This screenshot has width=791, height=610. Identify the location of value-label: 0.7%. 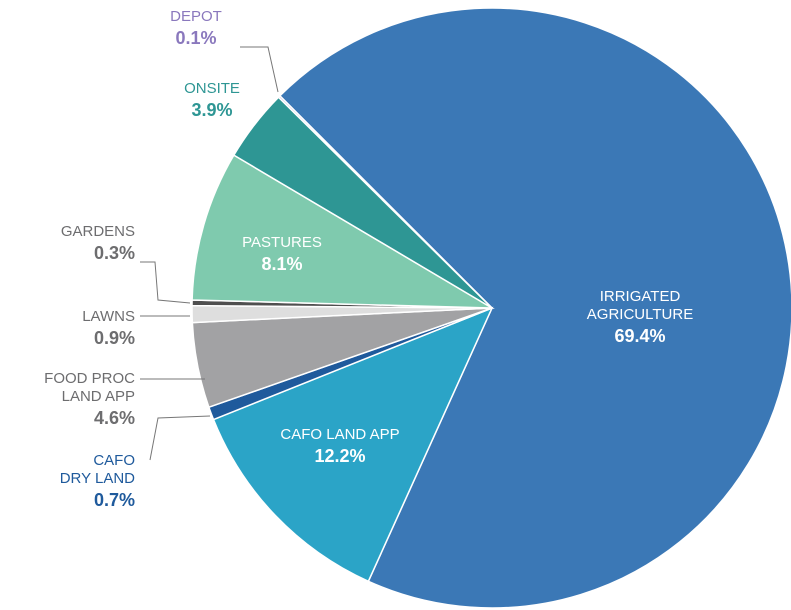
(114, 500).